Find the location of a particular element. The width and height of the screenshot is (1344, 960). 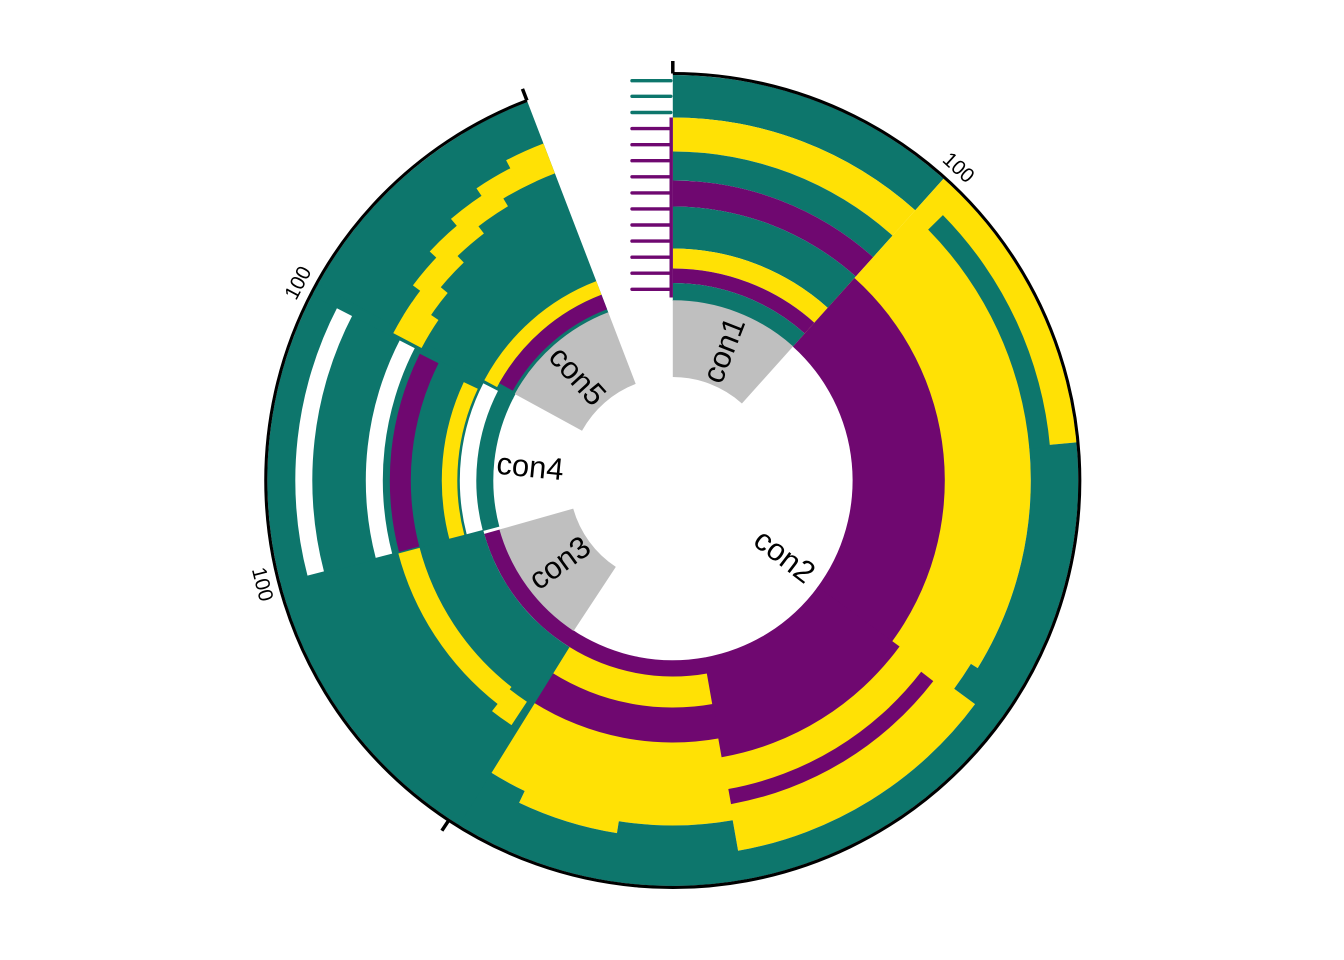

svg-text: con4 is located at coordinates (530, 466).